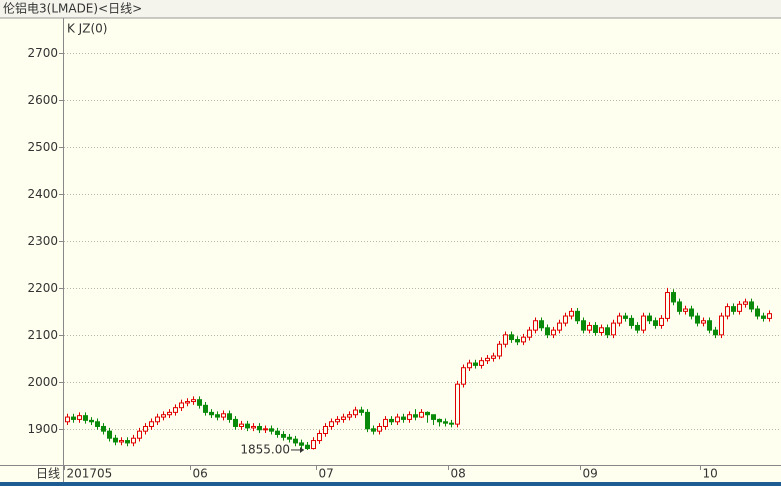 Image resolution: width=781 pixels, height=493 pixels. I want to click on y-tick-label: 2100, so click(42, 335).